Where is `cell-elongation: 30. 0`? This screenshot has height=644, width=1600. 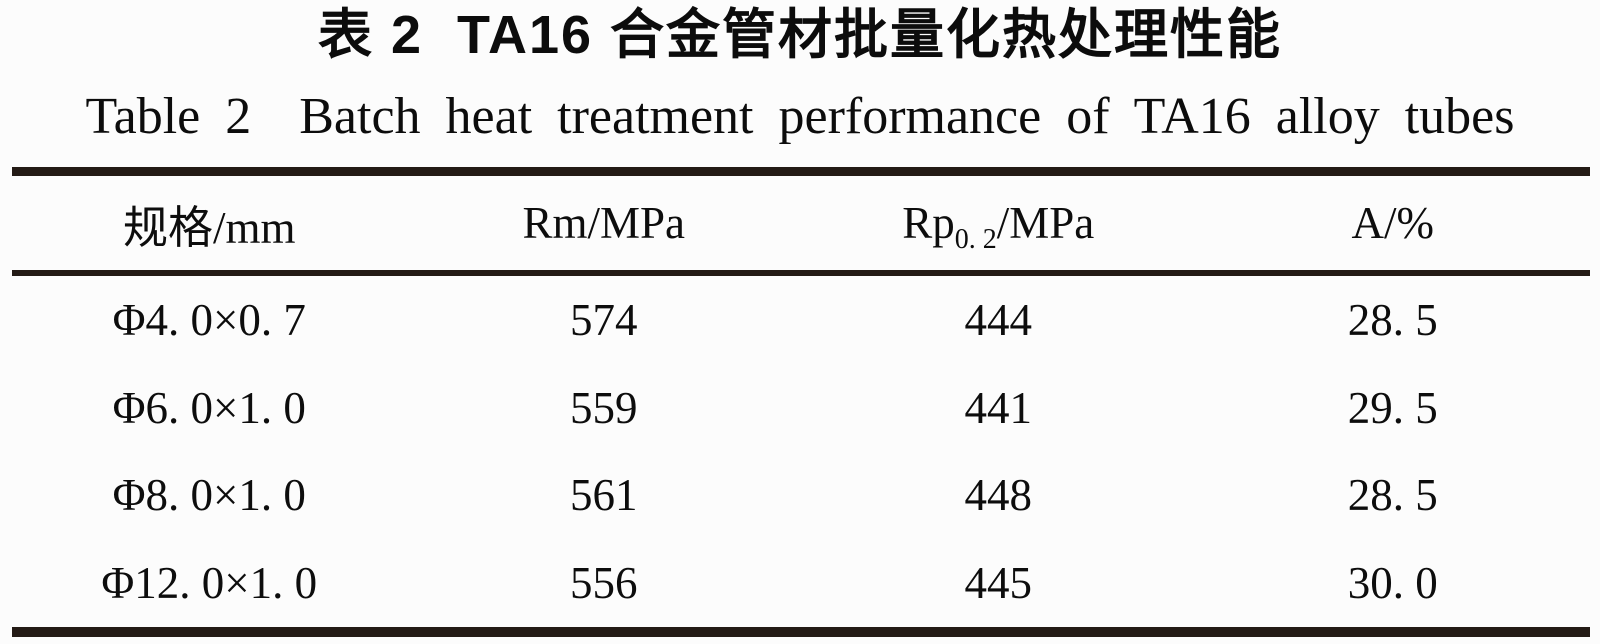 cell-elongation: 30. 0 is located at coordinates (1392, 582).